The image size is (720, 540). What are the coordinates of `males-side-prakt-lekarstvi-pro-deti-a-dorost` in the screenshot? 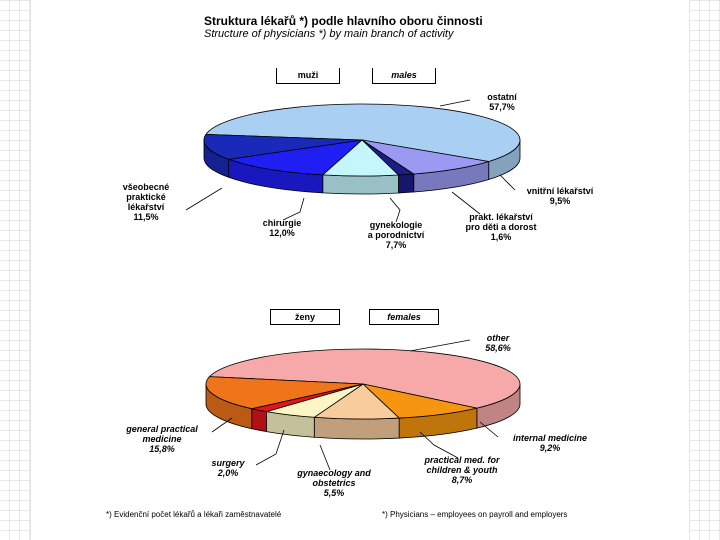 It's located at (406, 183).